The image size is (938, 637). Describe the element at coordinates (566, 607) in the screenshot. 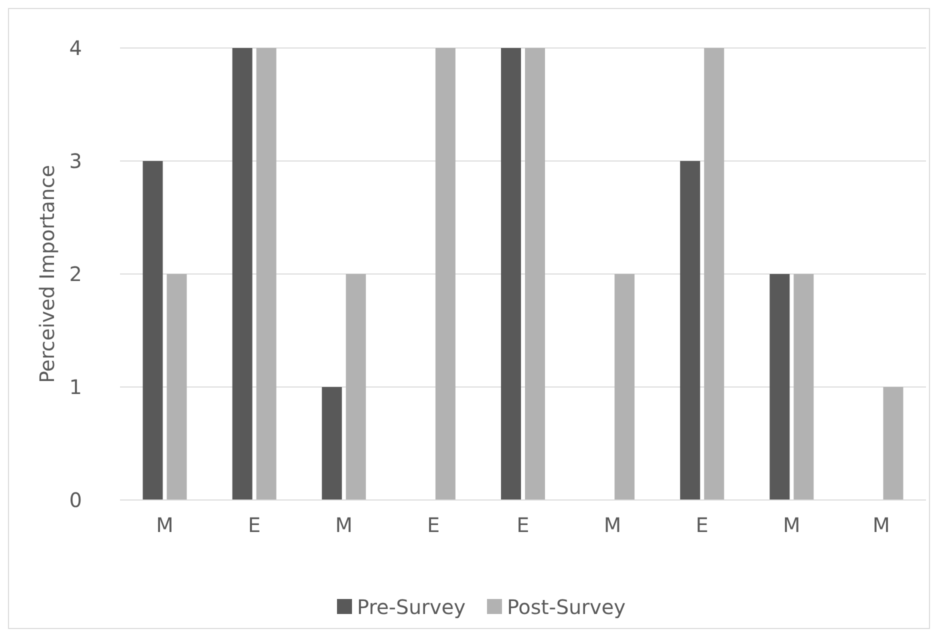

I see `legend-label: Post-Survey` at that location.